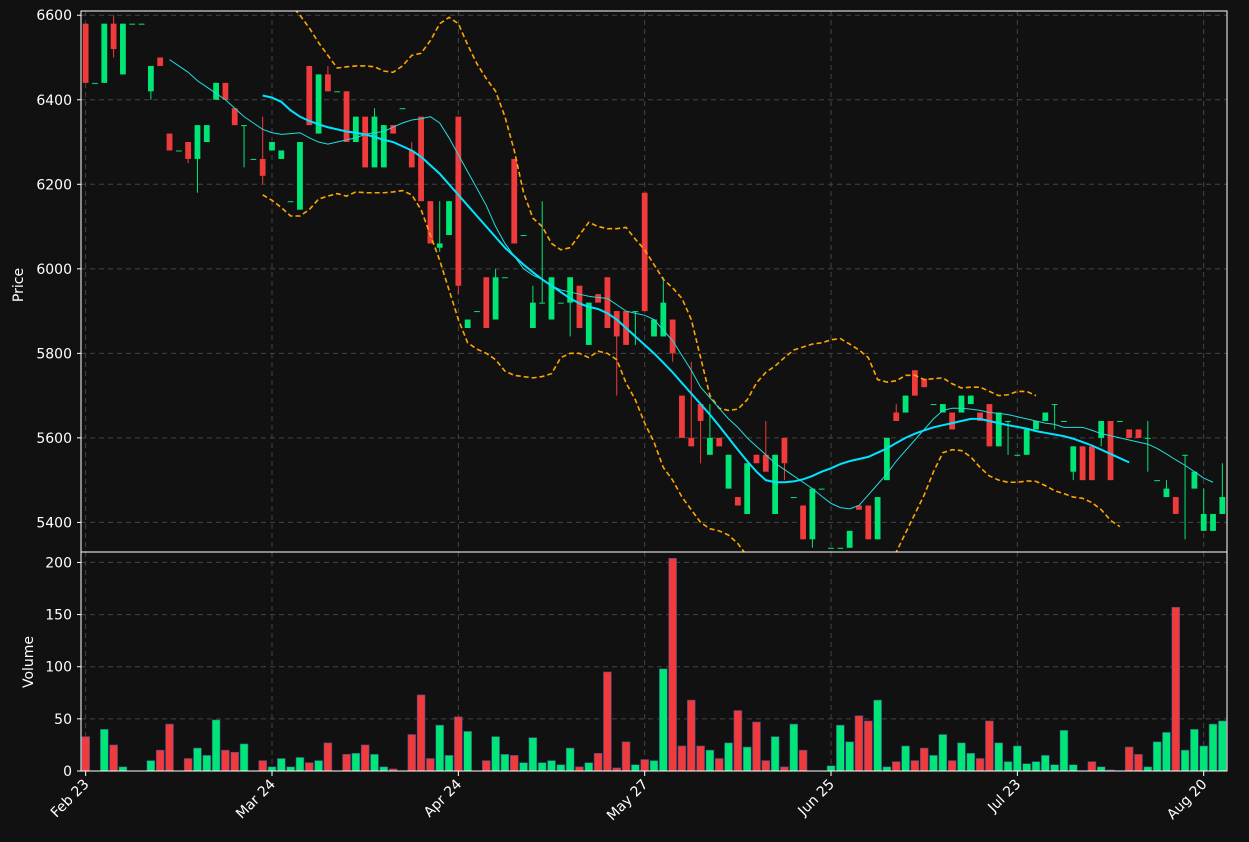 This screenshot has height=842, width=1249. Describe the element at coordinates (70, 799) in the screenshot. I see `x-tick-label: Feb 23` at that location.